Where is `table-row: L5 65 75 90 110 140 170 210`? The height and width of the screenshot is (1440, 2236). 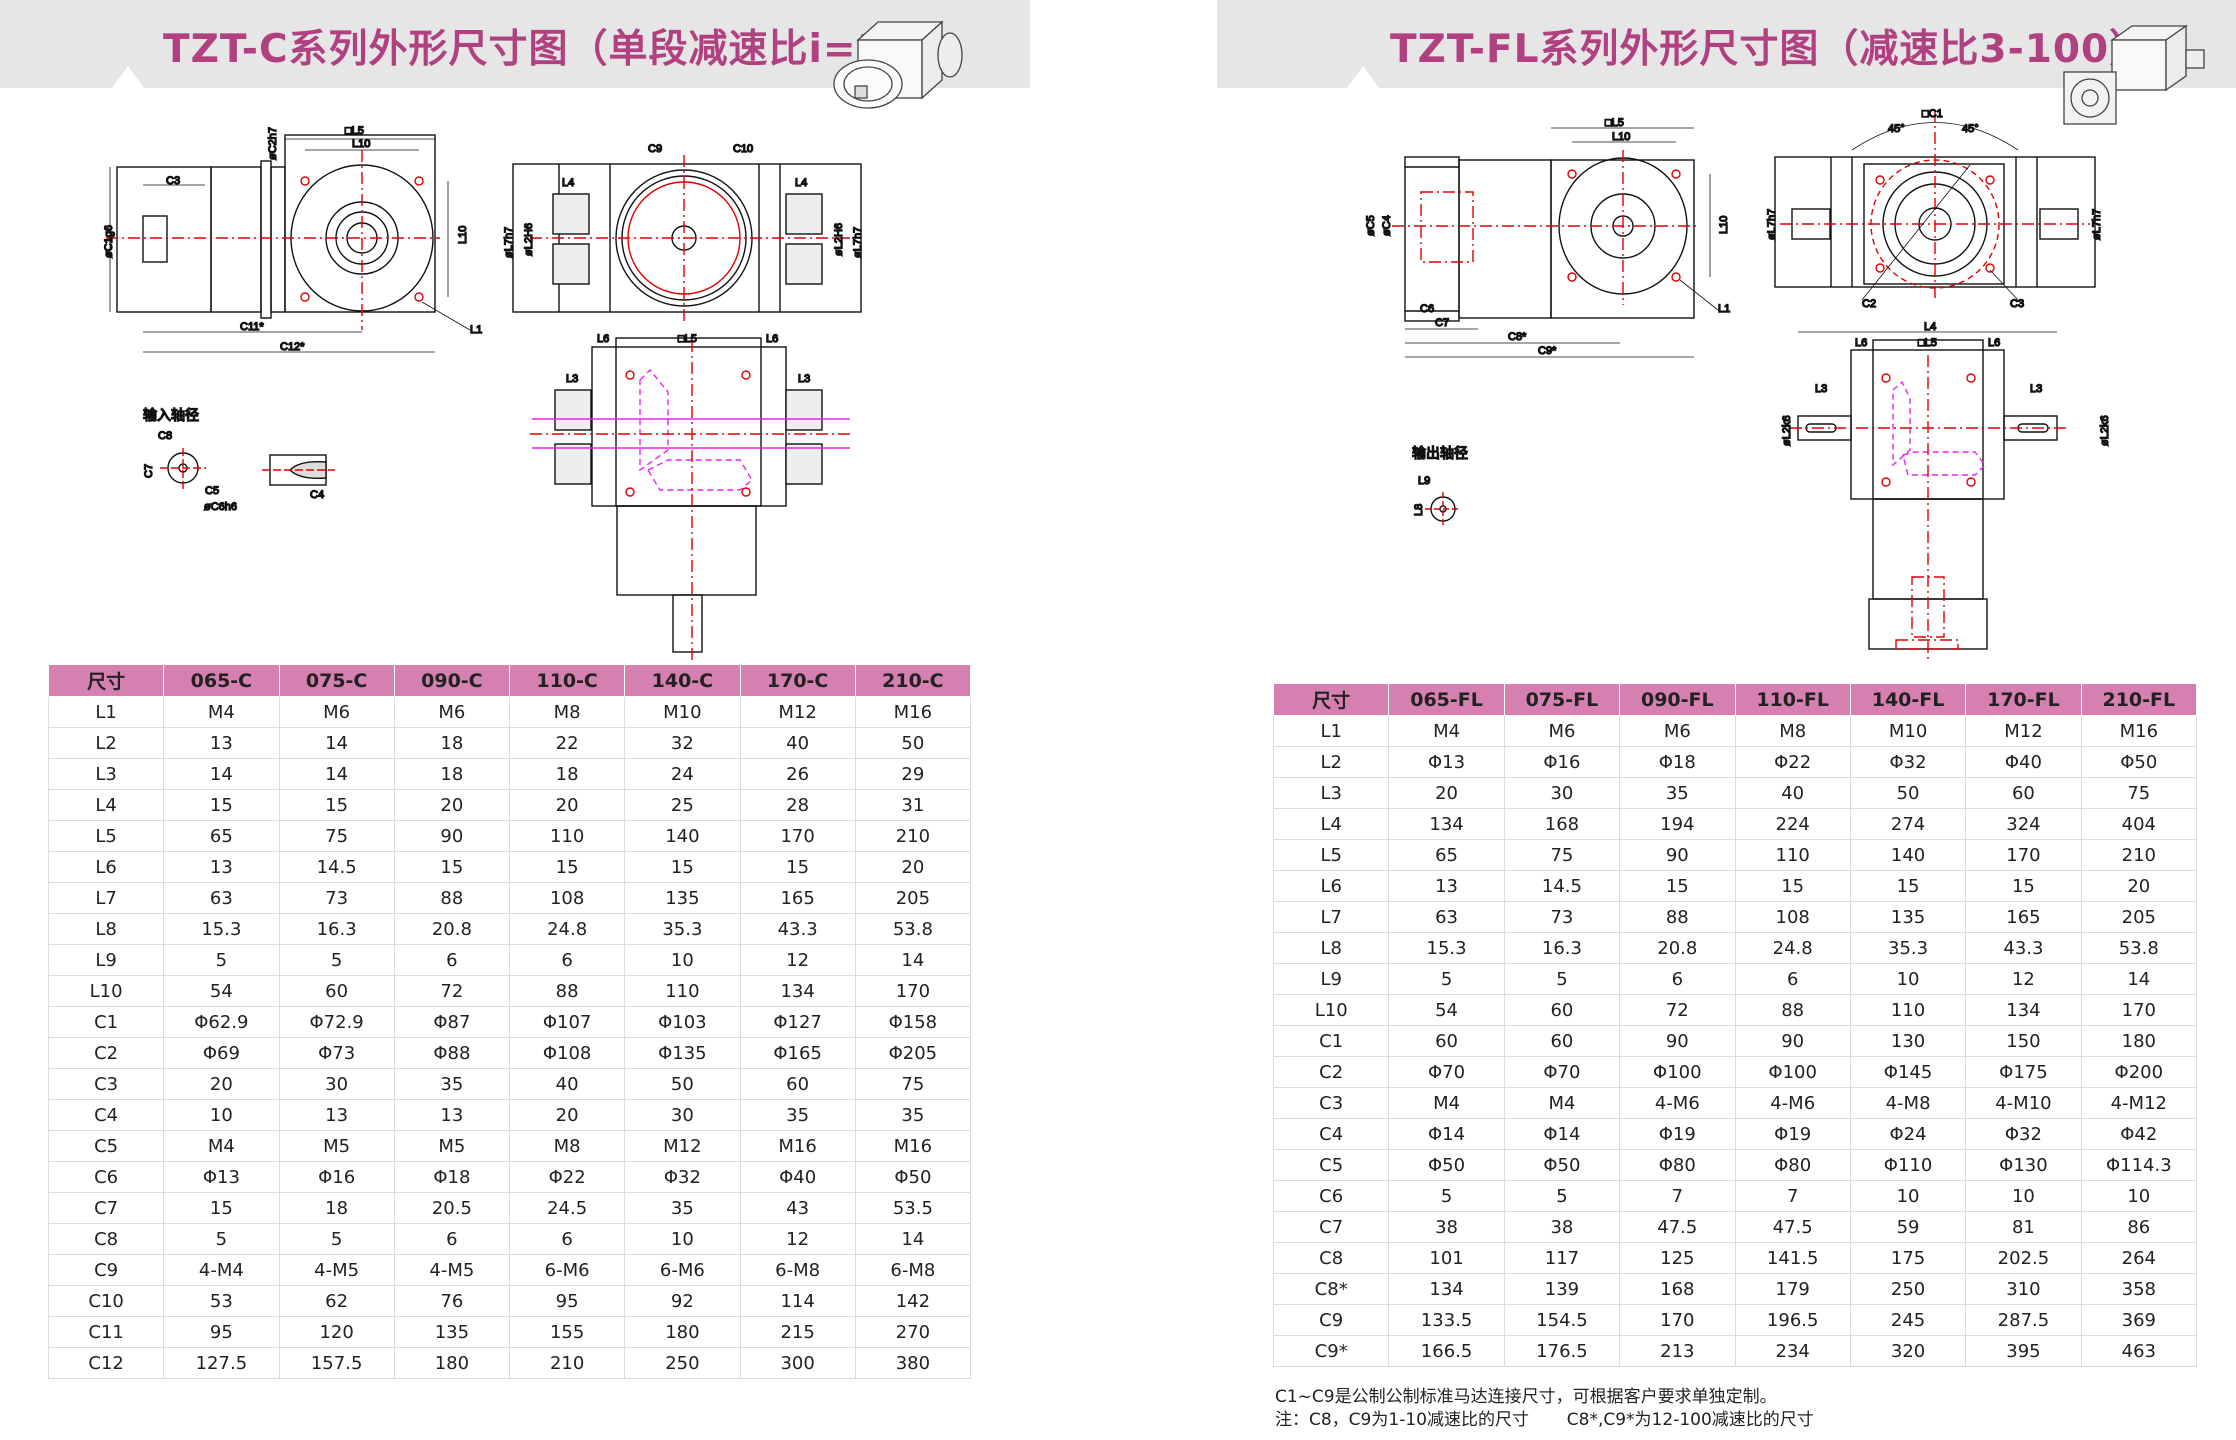 table-row: L5 65 75 90 110 140 170 210 is located at coordinates (509, 836).